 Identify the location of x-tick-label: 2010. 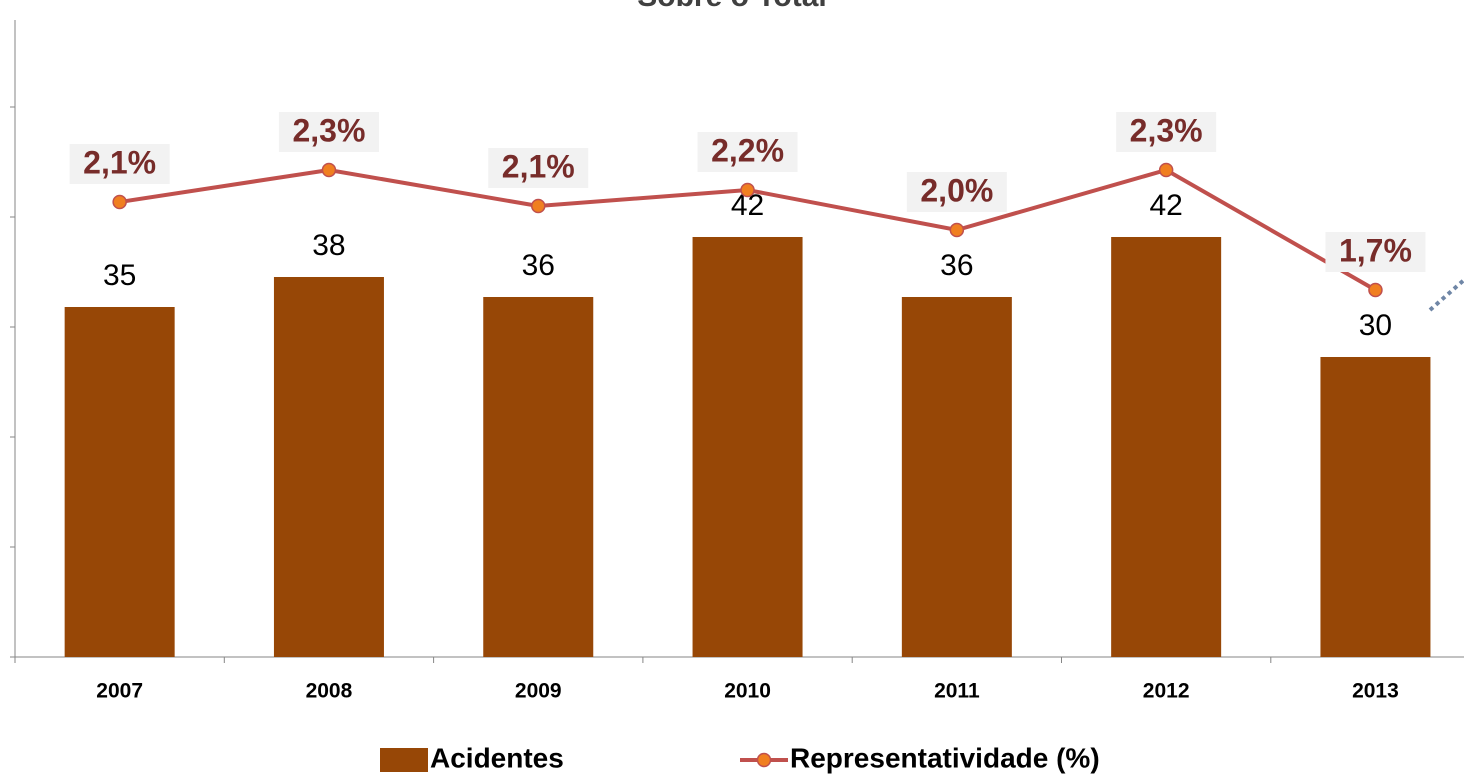
(747, 691).